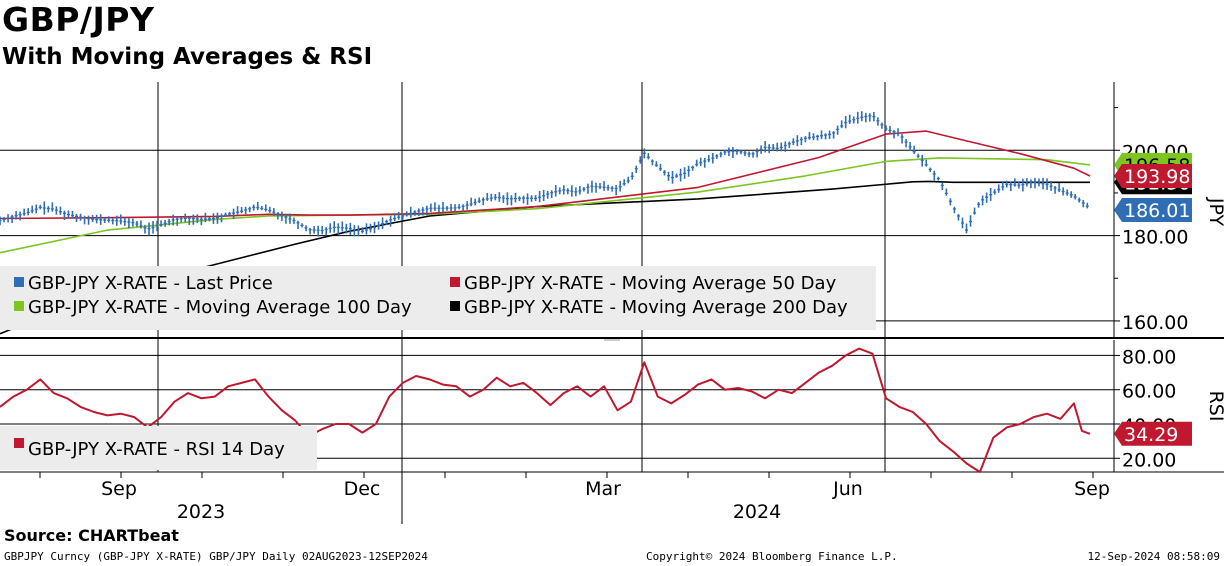 The image size is (1224, 566). I want to click on rsi-legend: GBP-JPY X-RATE - RSI 14 Day, so click(149, 449).